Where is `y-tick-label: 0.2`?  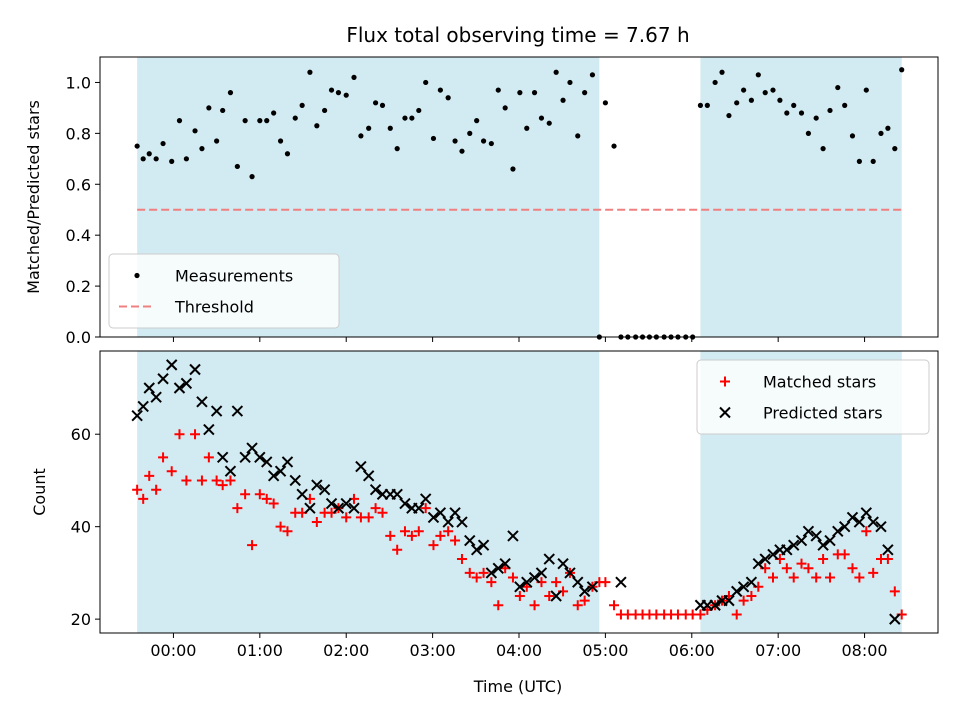
y-tick-label: 0.2 is located at coordinates (78, 286).